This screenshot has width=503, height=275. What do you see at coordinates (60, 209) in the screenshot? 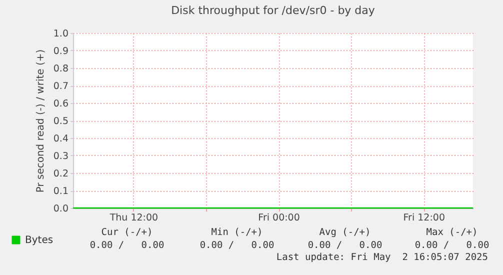
I see `y-tick-label: 0.0` at bounding box center [60, 209].